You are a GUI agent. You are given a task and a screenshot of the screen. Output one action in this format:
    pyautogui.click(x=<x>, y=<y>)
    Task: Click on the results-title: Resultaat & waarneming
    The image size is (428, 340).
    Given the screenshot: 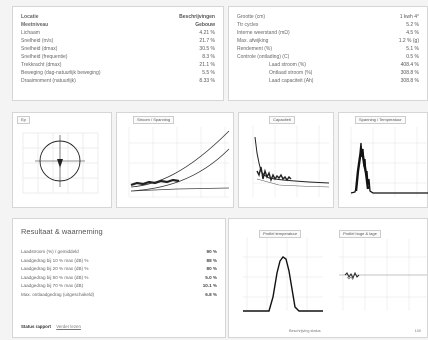 What is the action you would take?
    pyautogui.click(x=62, y=231)
    